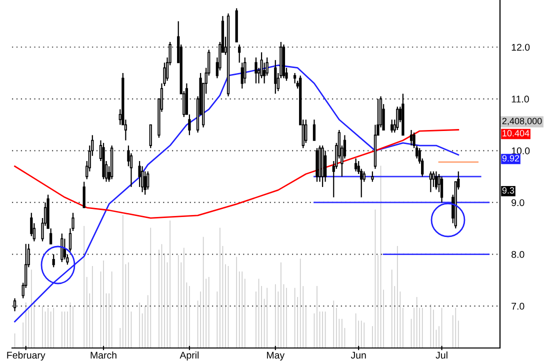  What do you see at coordinates (103, 355) in the screenshot?
I see `x-tick-label: March` at bounding box center [103, 355].